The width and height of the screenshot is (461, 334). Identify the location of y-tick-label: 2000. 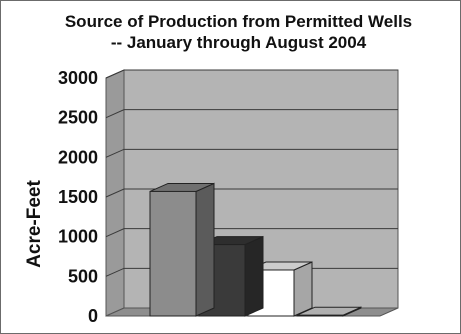
(78, 157).